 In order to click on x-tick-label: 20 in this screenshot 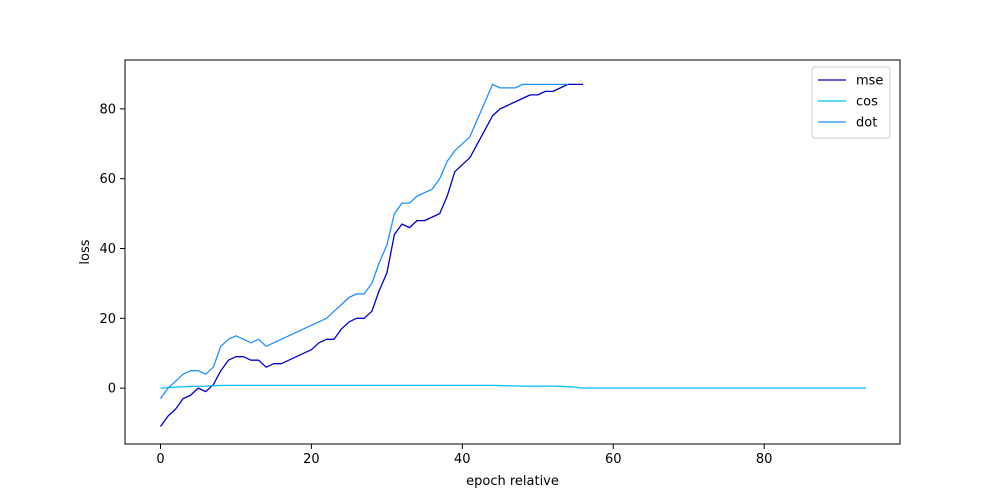, I will do `click(311, 459)`.